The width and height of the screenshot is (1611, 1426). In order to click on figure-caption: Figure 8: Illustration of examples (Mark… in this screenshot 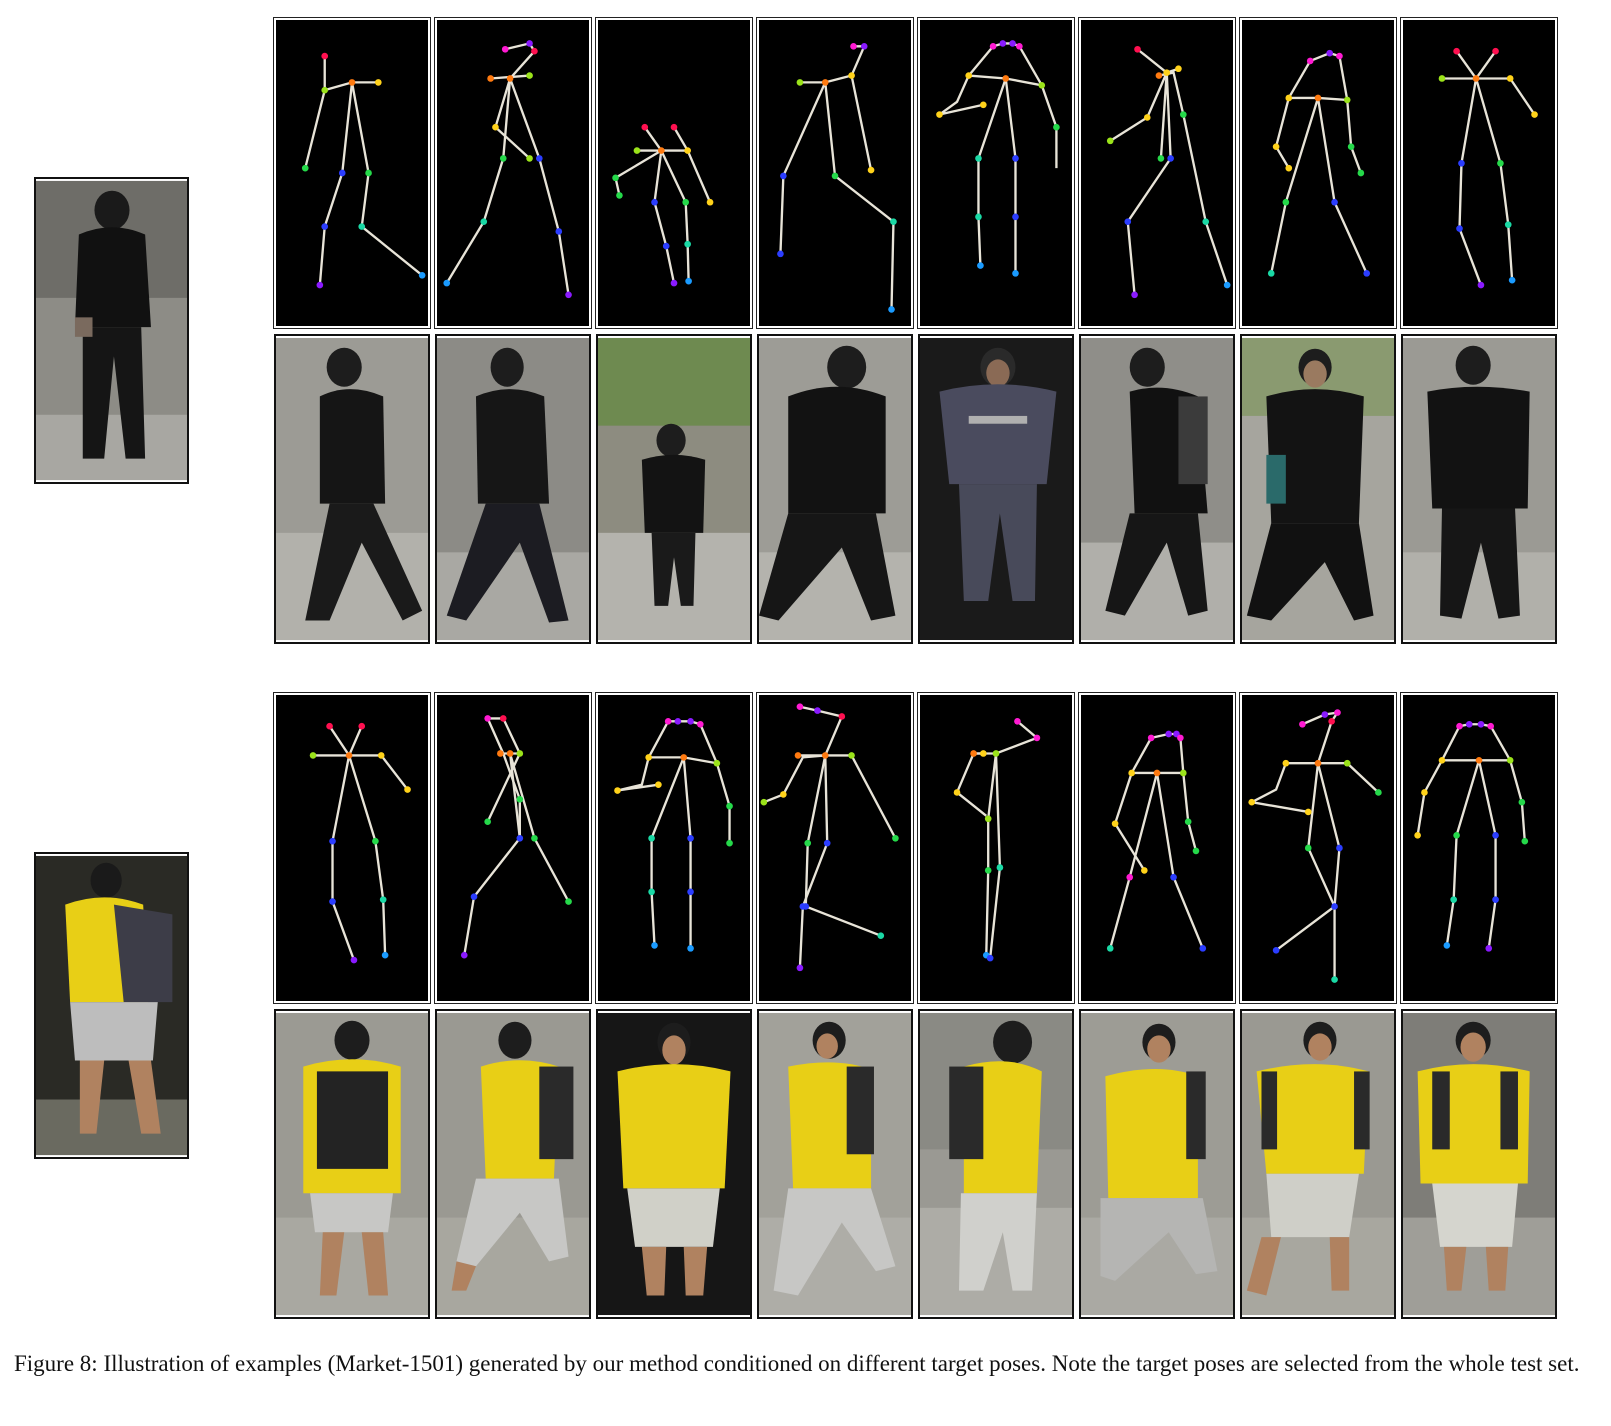, I will do `click(797, 1363)`.